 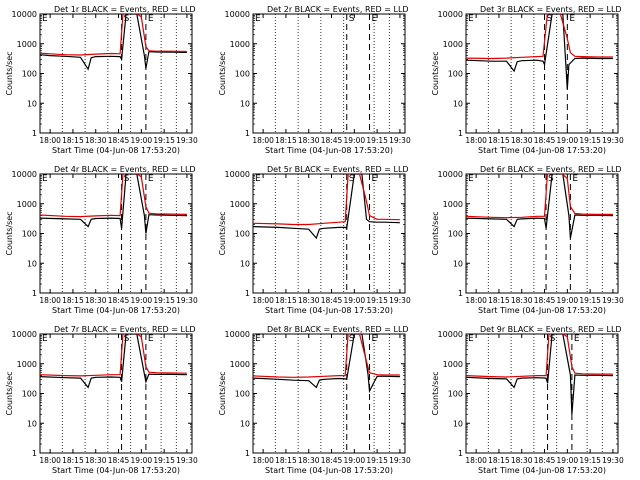 What do you see at coordinates (125, 329) in the screenshot?
I see `panel-title: Det 7r BLACK = Events, RED = LLD` at bounding box center [125, 329].